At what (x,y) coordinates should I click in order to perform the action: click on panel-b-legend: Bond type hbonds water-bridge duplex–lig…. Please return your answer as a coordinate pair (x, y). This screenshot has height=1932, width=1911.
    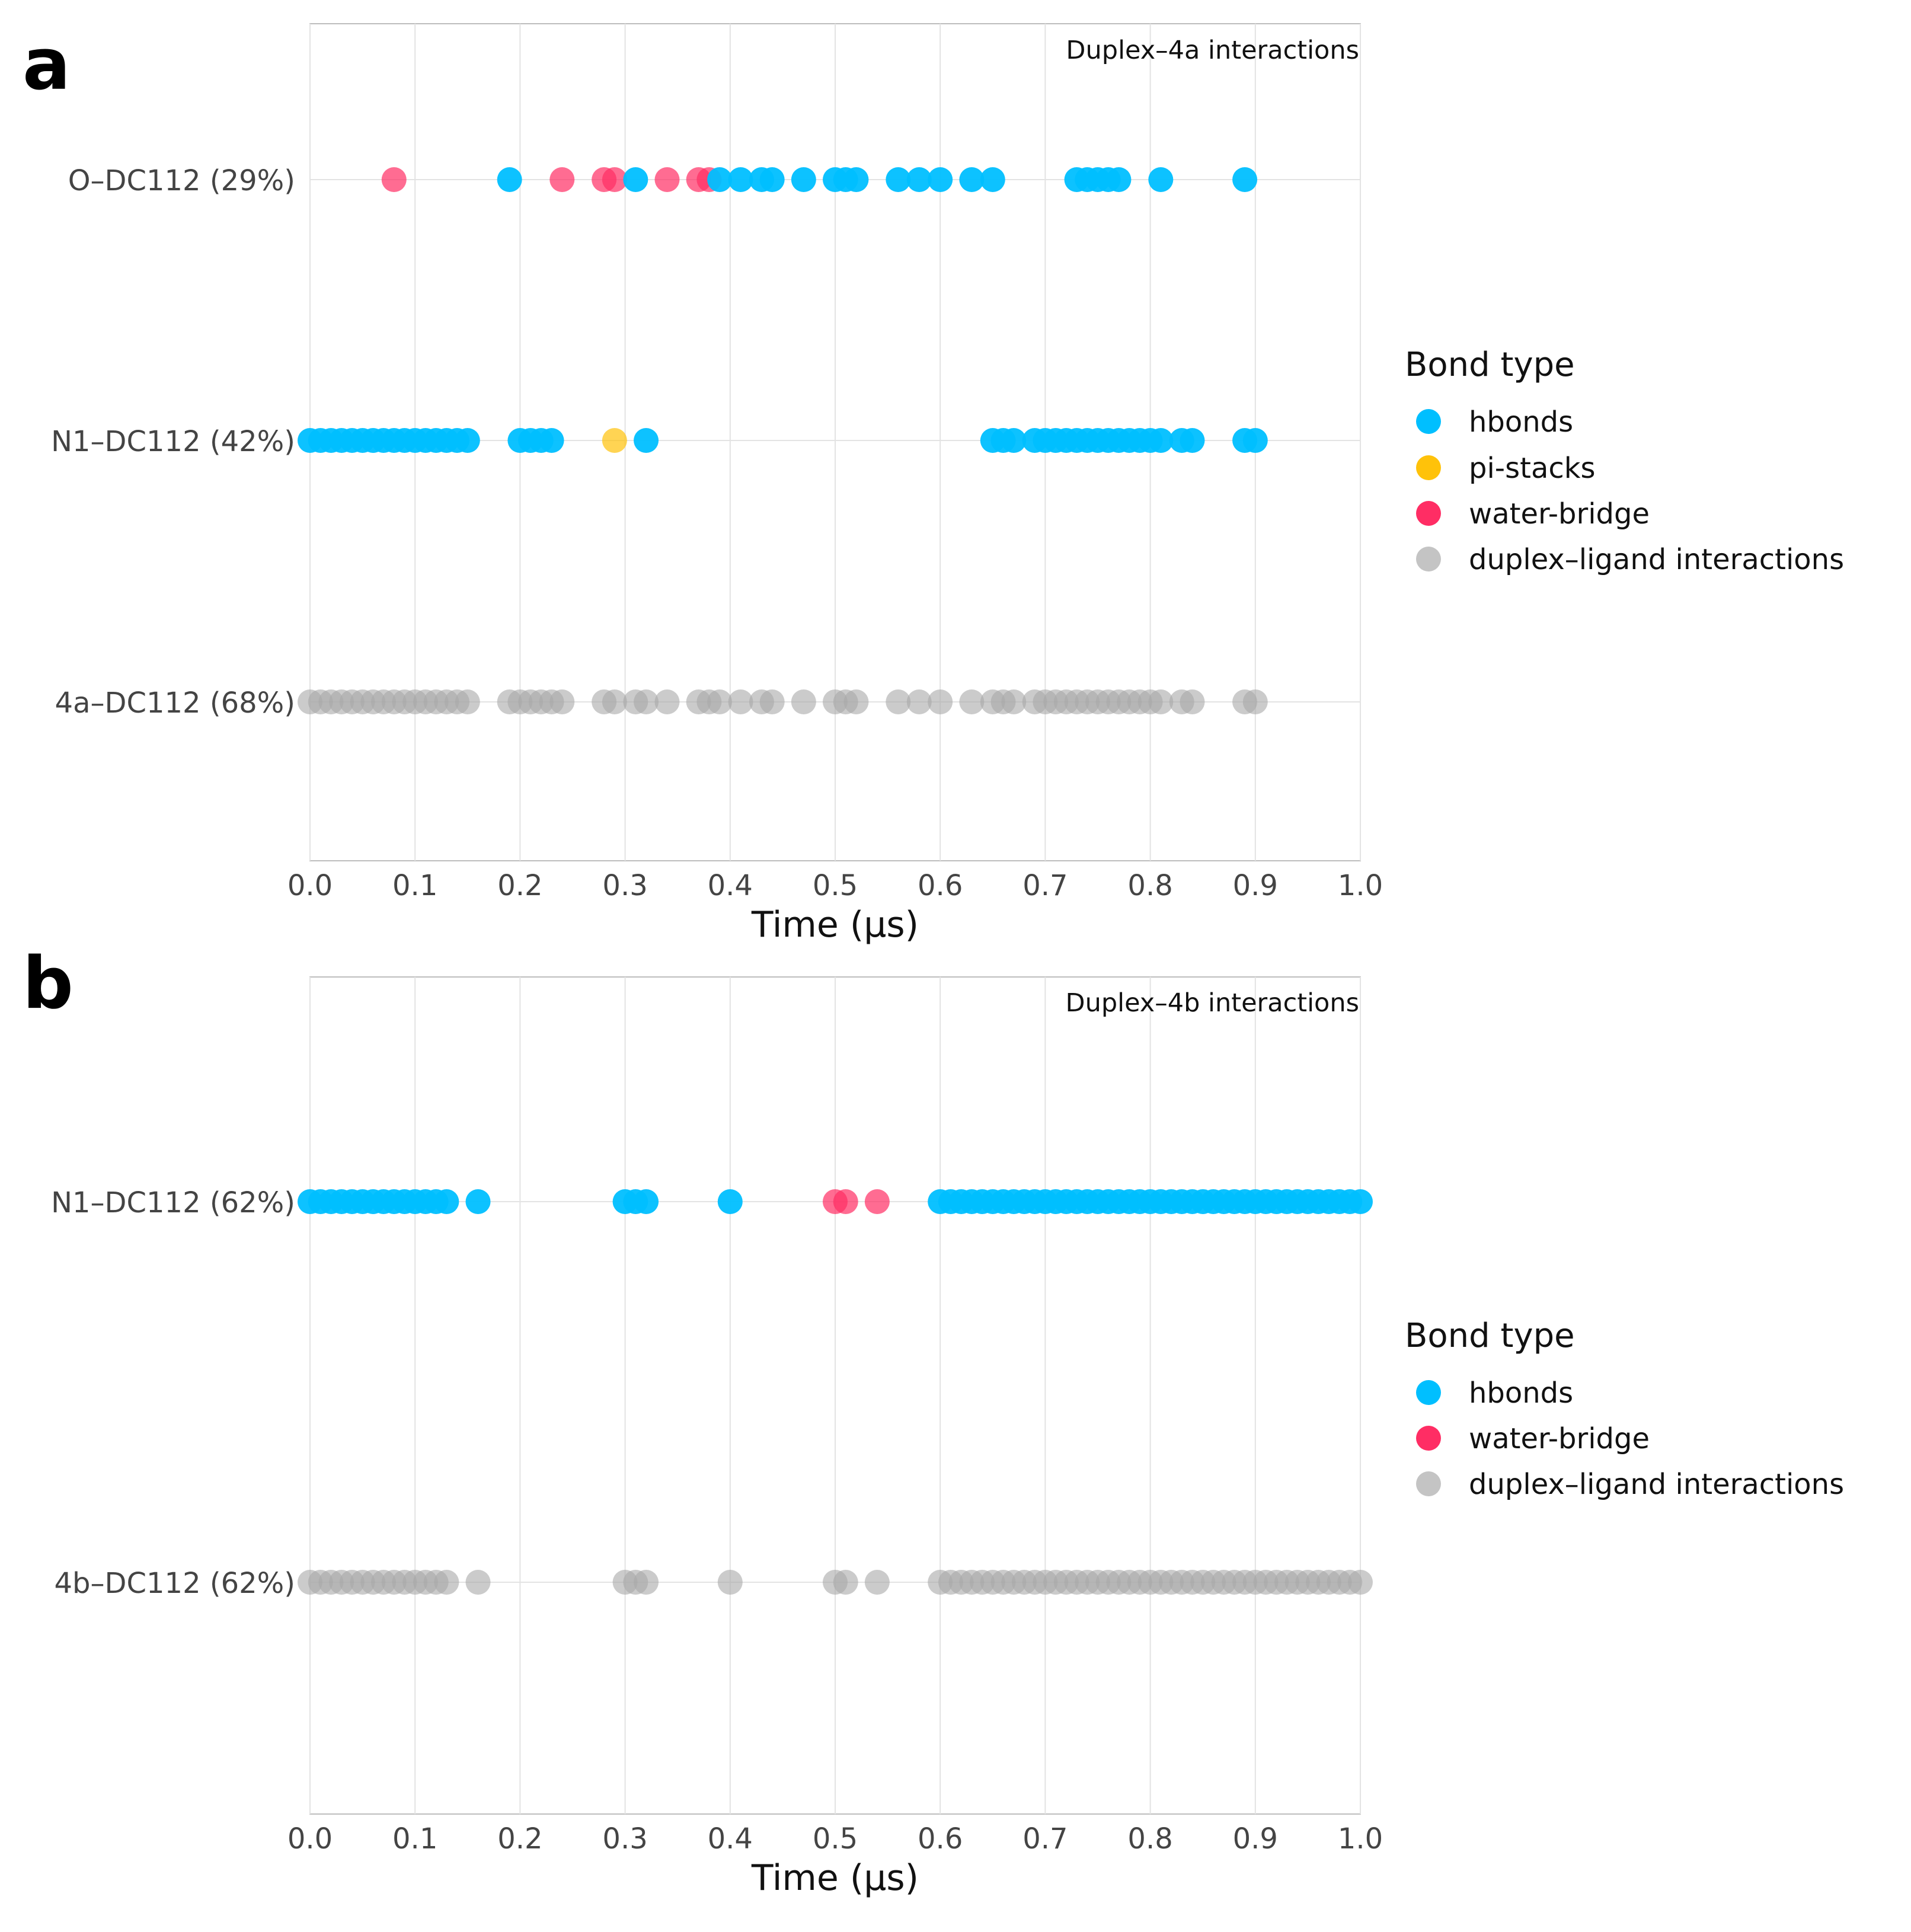
    Looking at the image, I should click on (1625, 1409).